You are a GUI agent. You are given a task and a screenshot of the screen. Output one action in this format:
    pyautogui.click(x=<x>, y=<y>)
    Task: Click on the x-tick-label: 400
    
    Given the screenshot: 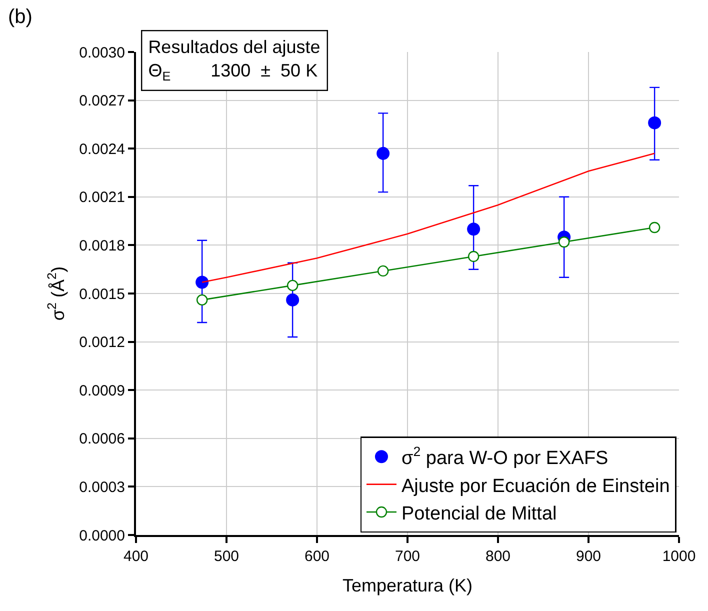 What is the action you would take?
    pyautogui.click(x=136, y=556)
    